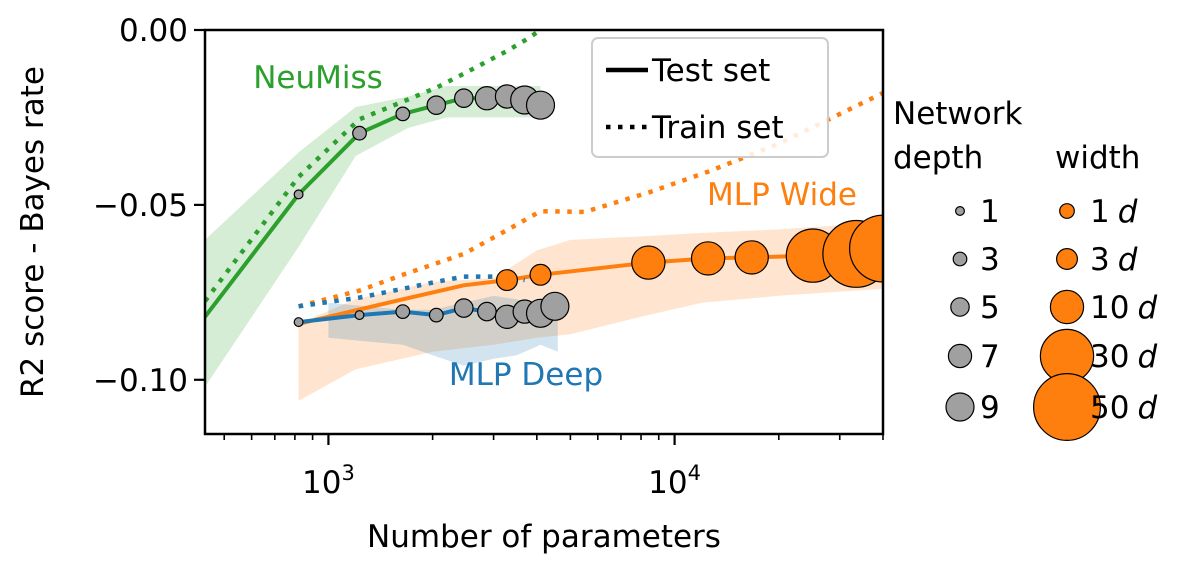 The height and width of the screenshot is (562, 1178). I want to click on y-tick-label: −0.10, so click(140, 381).